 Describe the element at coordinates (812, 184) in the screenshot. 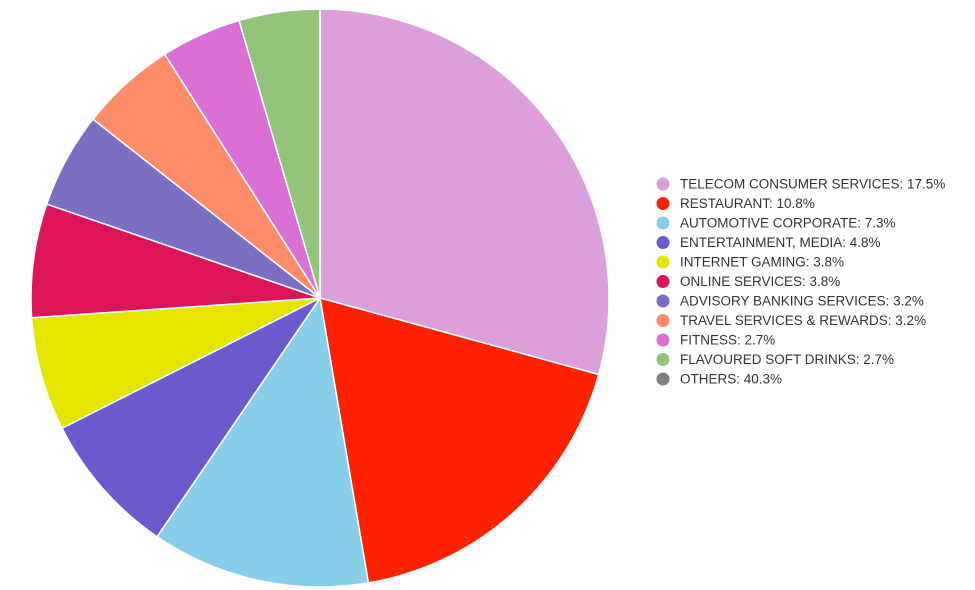

I see `legend-label: TELECOM CONSUMER SERVICES: 17.5%` at that location.